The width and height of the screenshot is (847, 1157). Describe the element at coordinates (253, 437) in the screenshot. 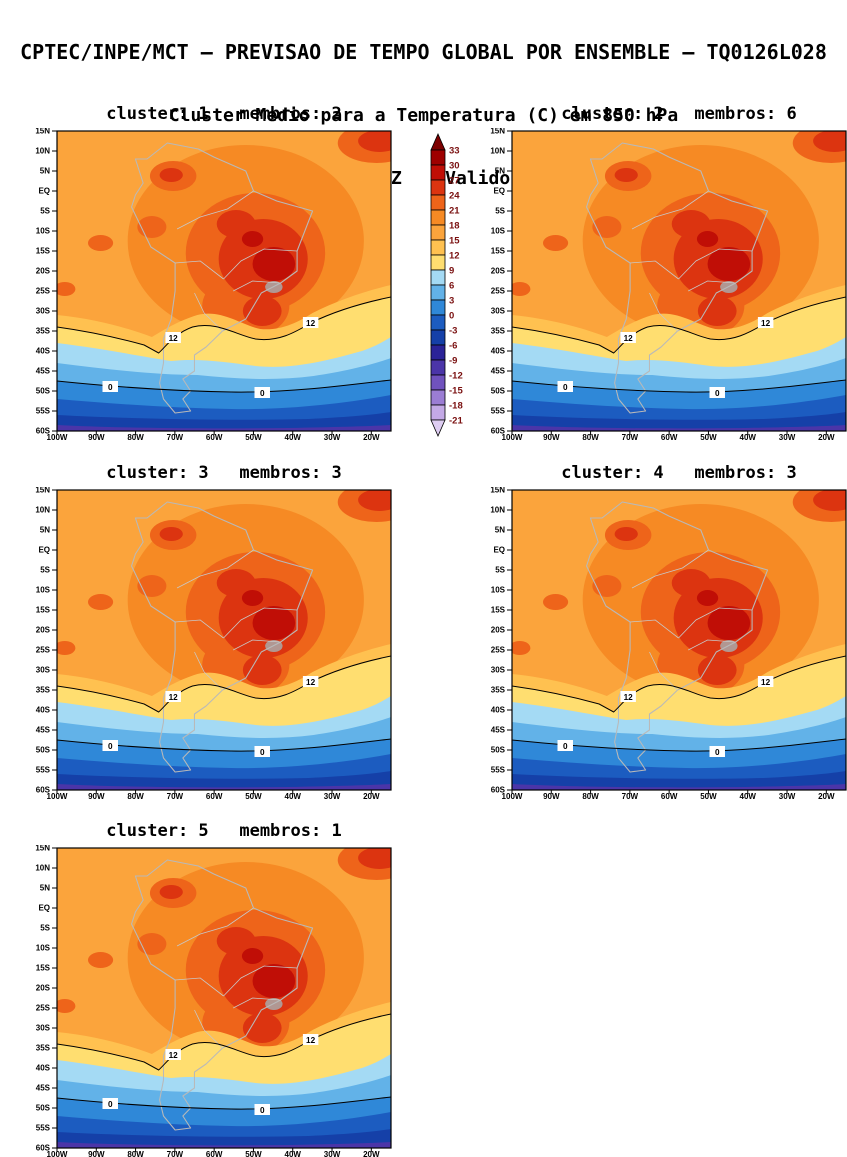

I see `lon-tick-label: 50W` at that location.